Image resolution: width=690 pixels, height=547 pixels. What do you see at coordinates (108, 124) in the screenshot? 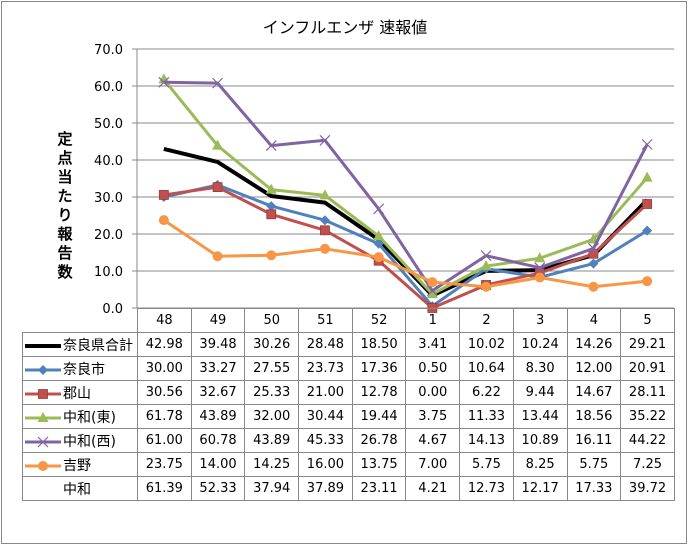
I see `y-tick-label: 50.0` at bounding box center [108, 124].